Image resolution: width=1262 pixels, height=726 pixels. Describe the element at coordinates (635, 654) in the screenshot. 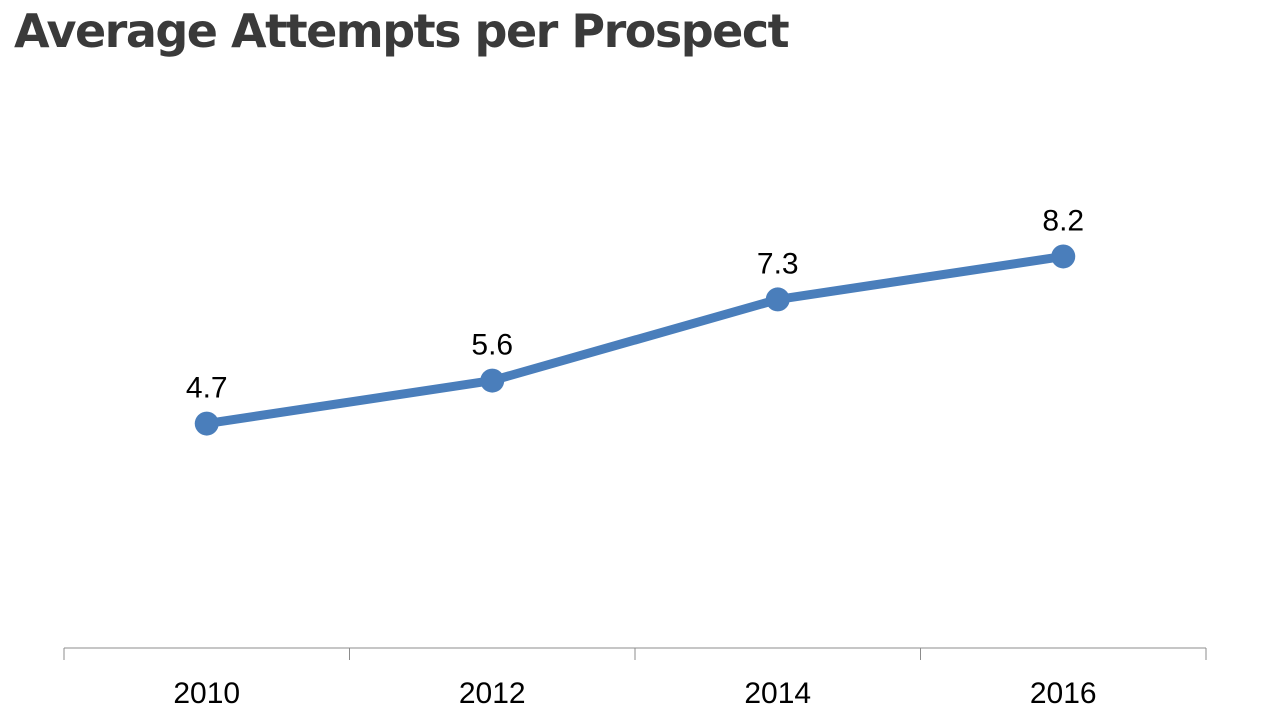

I see `x-axis-ticks` at that location.